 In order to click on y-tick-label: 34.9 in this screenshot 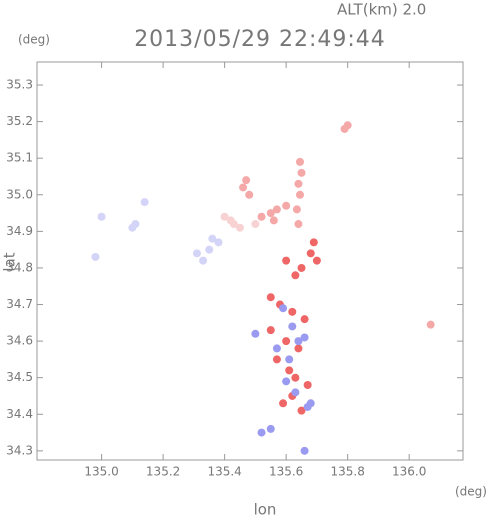, I will do `click(19, 231)`.